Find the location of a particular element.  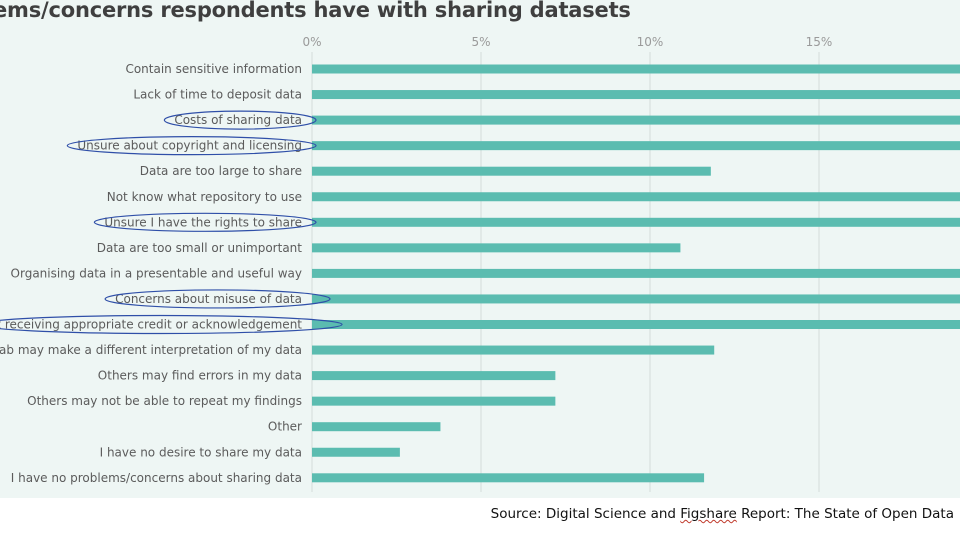

x-tick-label: 0% is located at coordinates (311, 42).